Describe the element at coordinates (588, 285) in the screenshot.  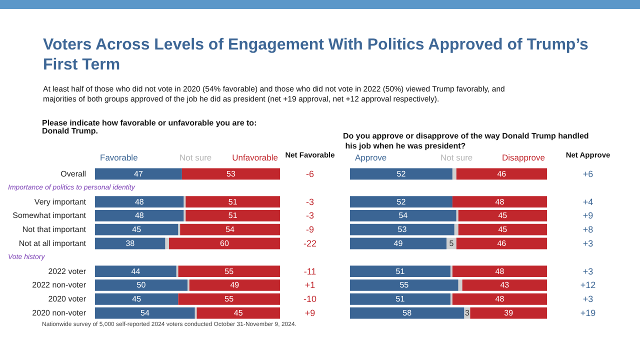
I see `text: +12` at that location.